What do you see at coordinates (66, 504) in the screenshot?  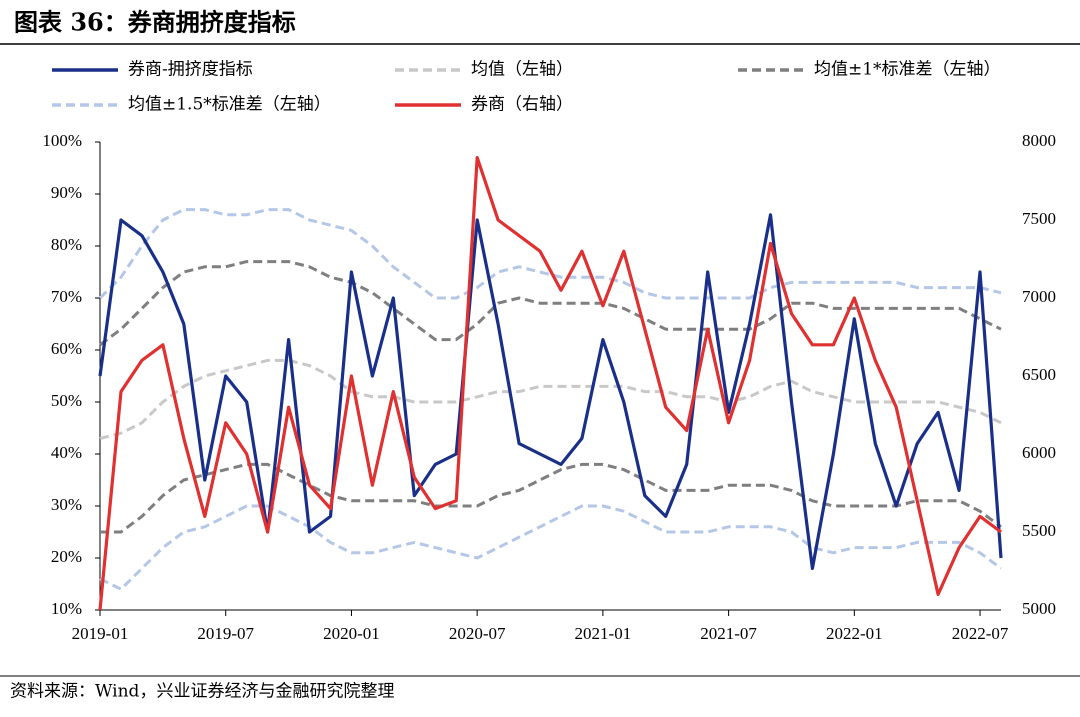 I see `y-tick-label: 30%` at bounding box center [66, 504].